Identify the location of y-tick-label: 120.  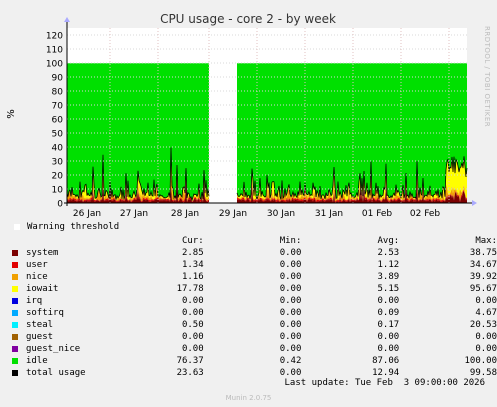
(54, 37).